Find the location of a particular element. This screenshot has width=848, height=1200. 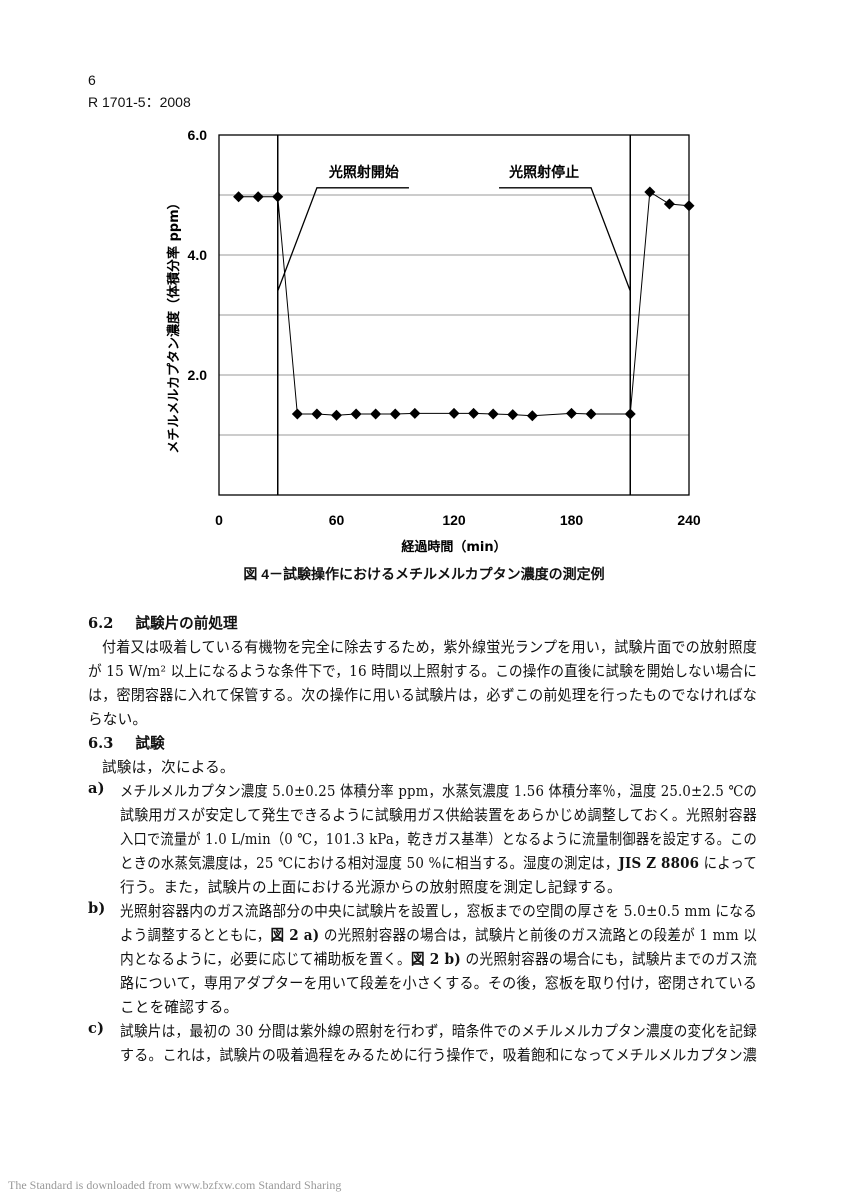

text-run: よう調整するとともに， is located at coordinates (195, 935).